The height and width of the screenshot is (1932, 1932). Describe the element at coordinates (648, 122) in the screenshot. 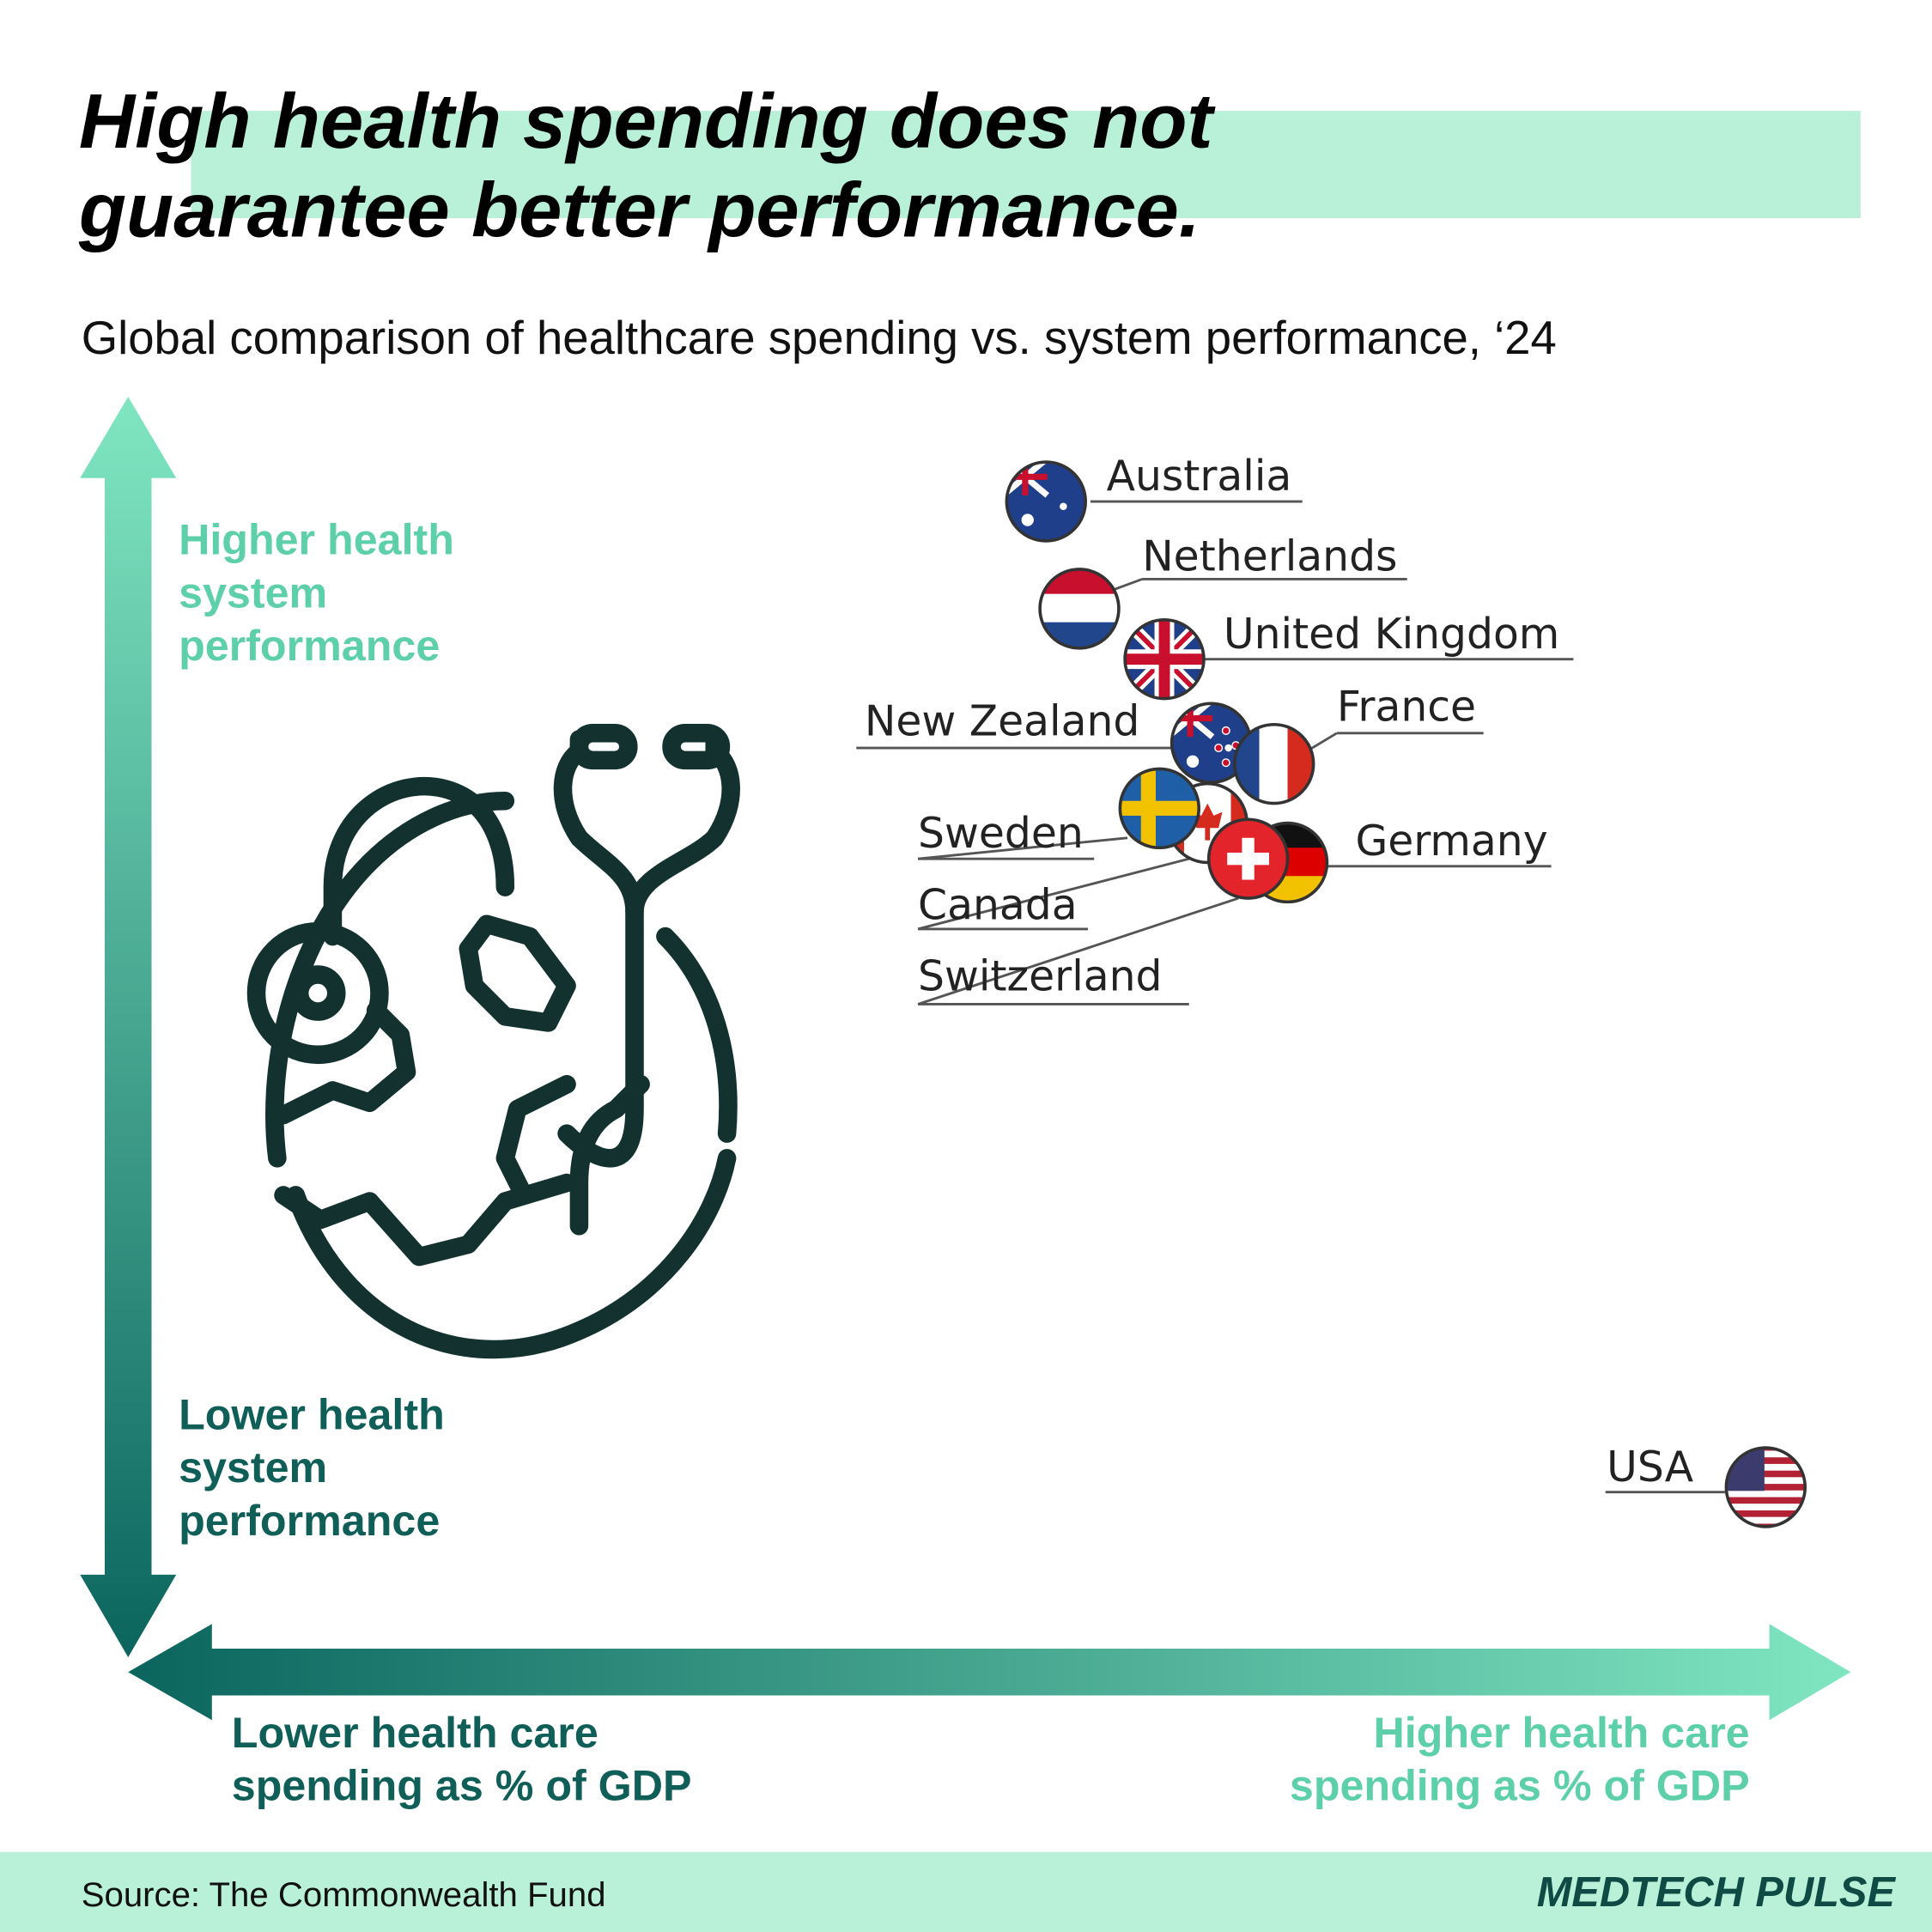

I see `title-line: High health spending does not` at that location.